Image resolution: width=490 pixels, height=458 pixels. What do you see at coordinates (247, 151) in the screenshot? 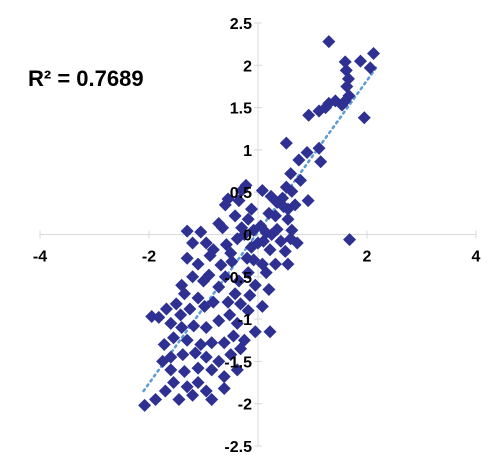
I see `y-tick-label: 1` at bounding box center [247, 151].